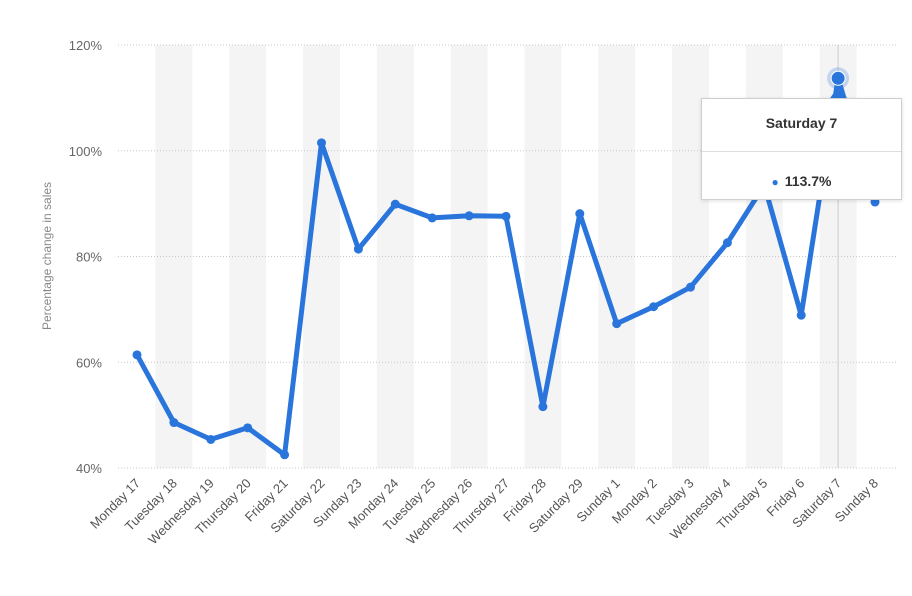 The image size is (912, 596). I want to click on tooltip-value-row: ● 113.7%, so click(801, 181).